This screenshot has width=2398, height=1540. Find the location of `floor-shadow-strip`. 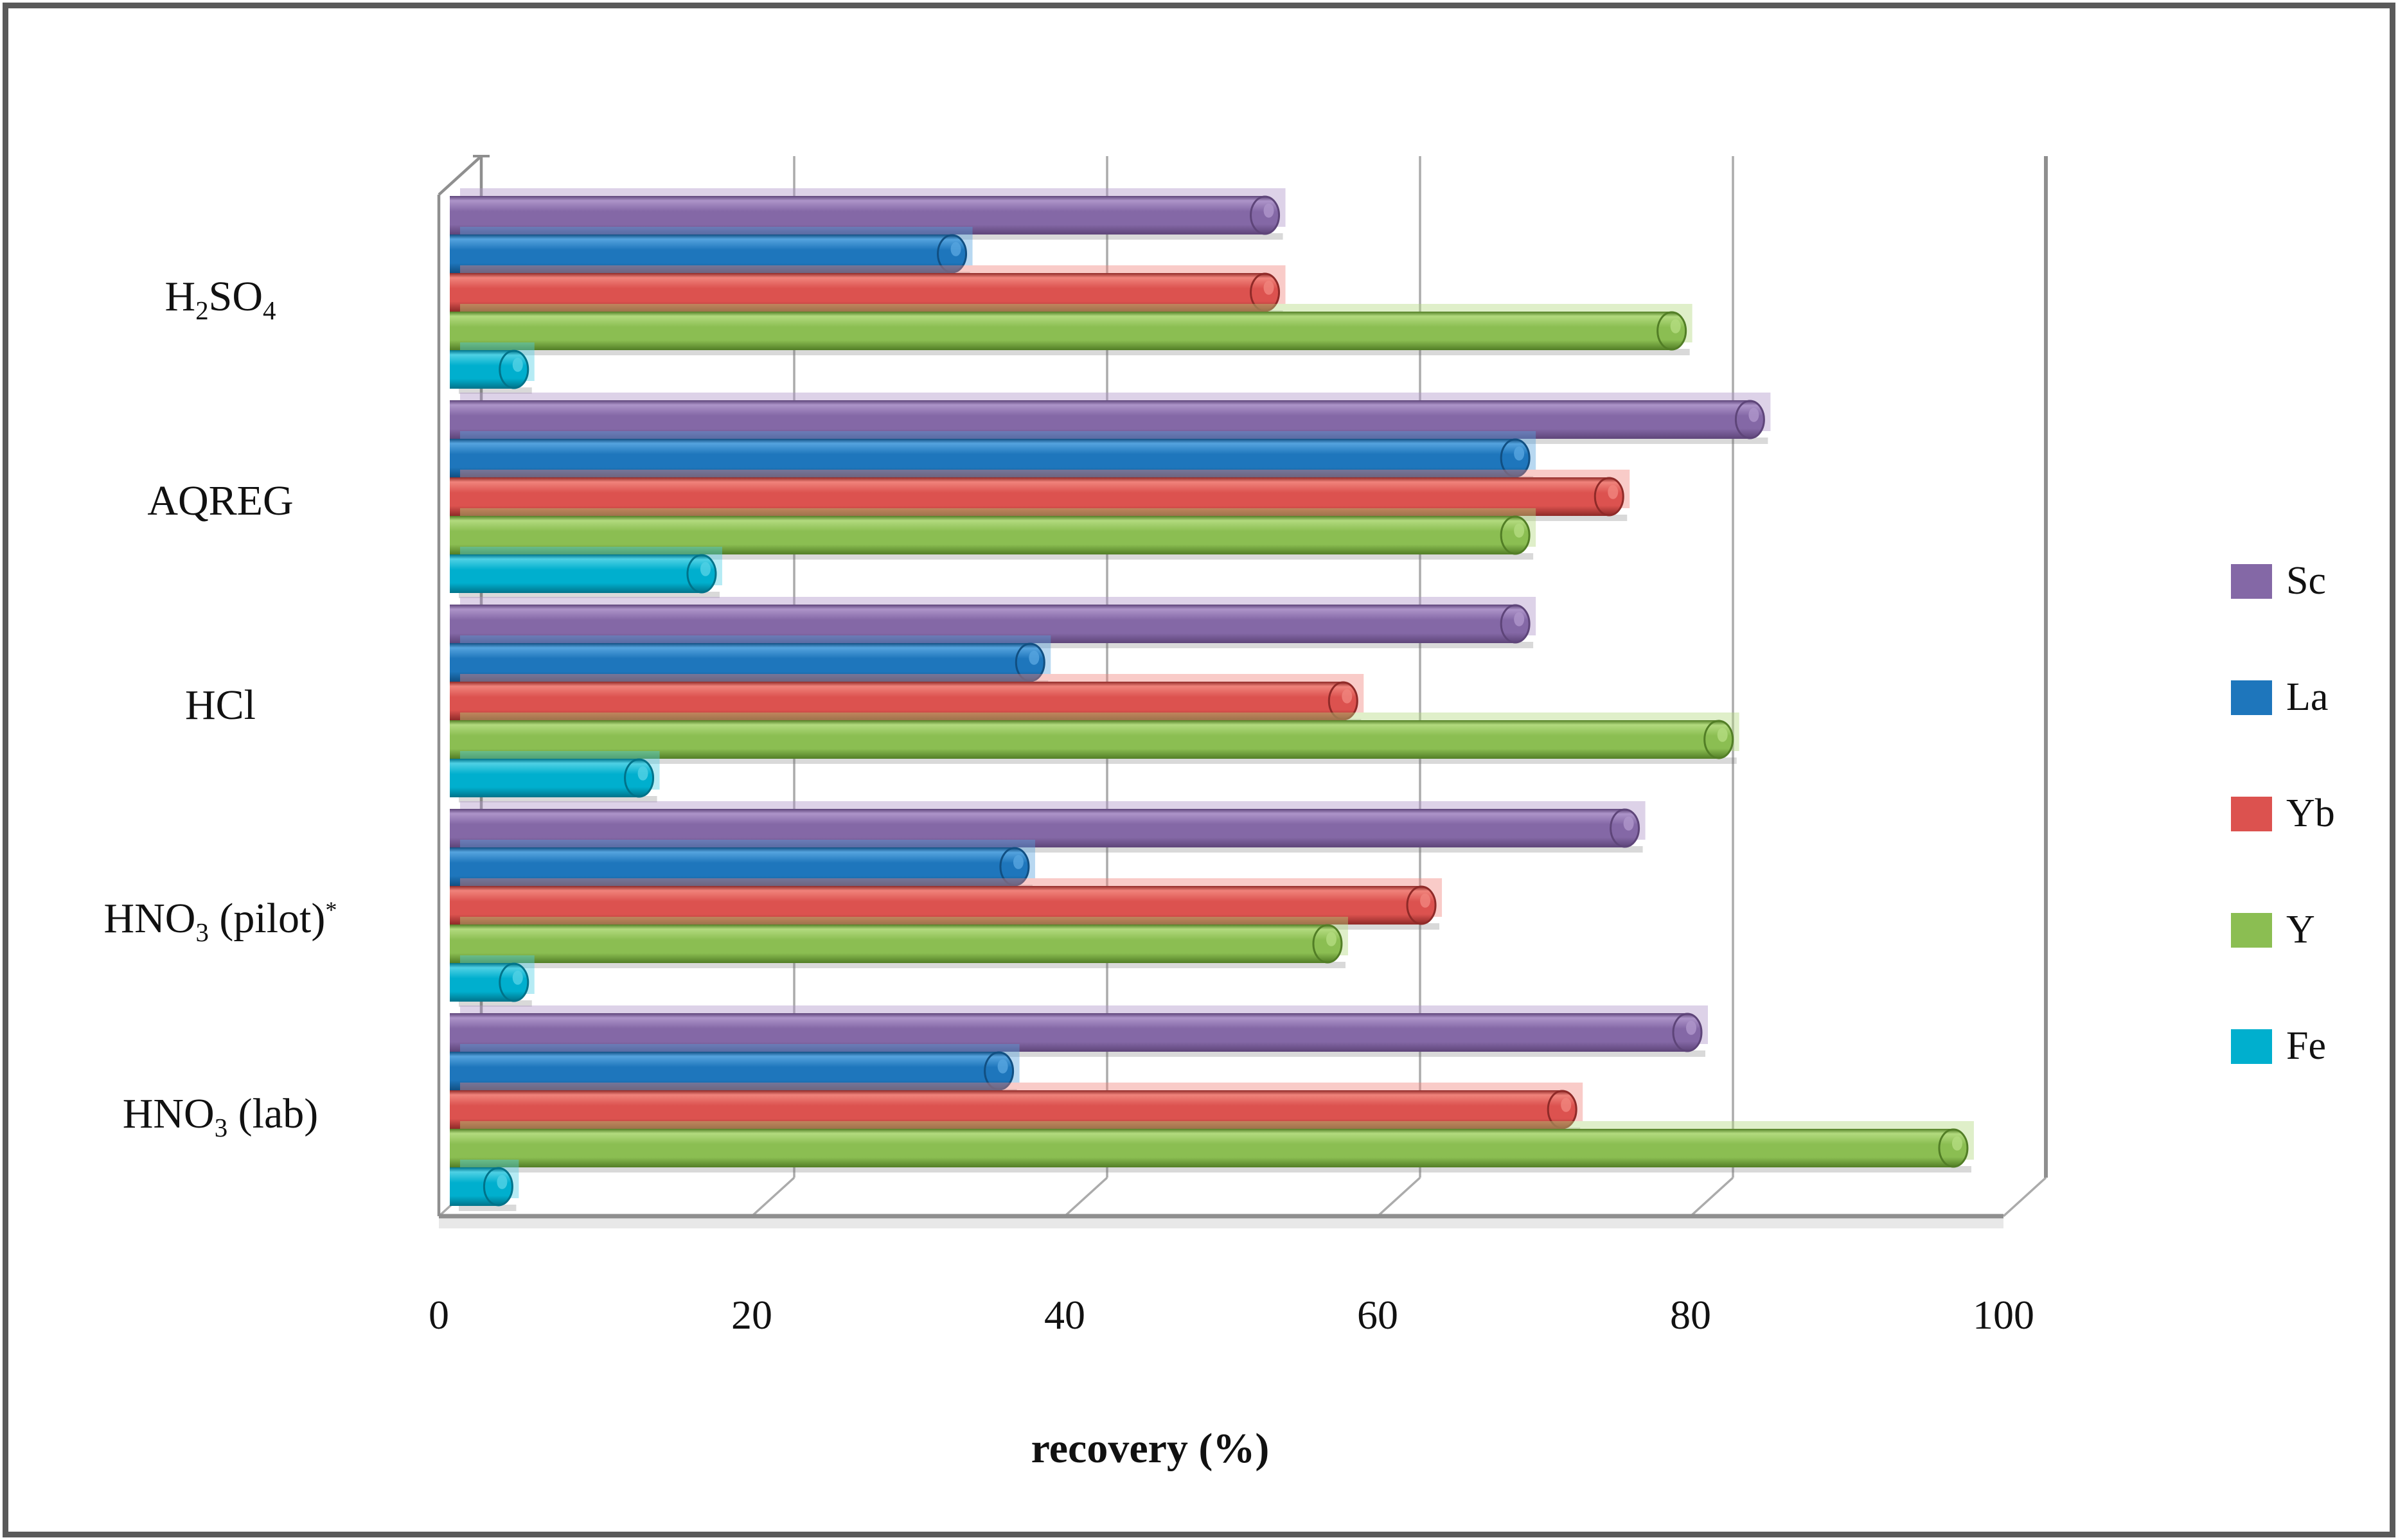

floor-shadow-strip is located at coordinates (1221, 1224).